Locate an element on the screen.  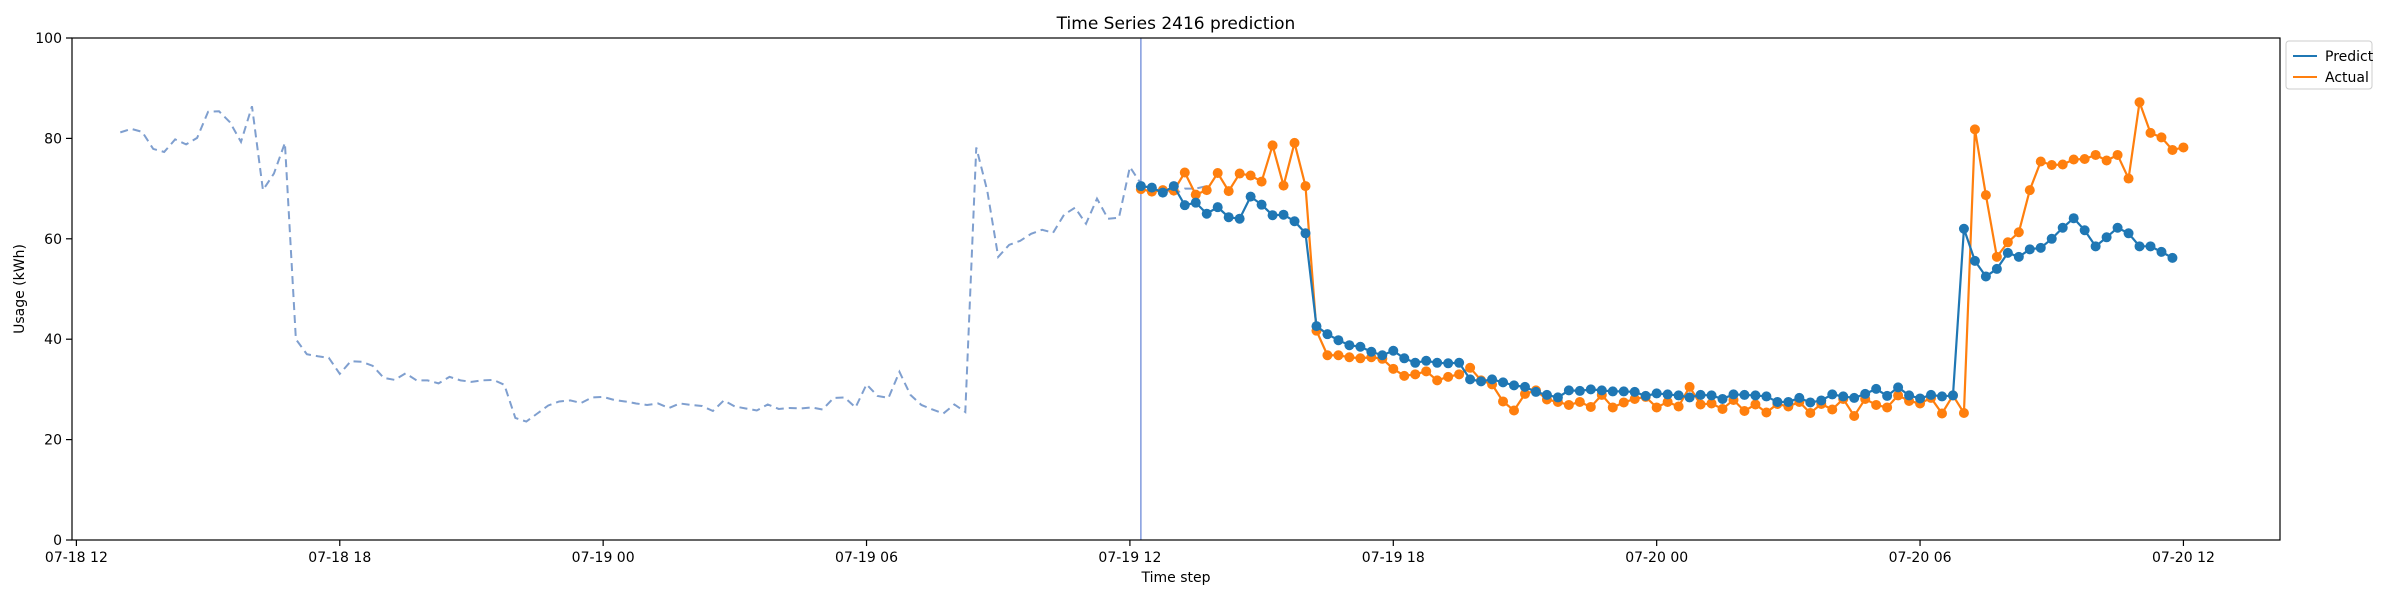
y-axis: 0 20 40 60 80 100 is located at coordinates (53, 290).